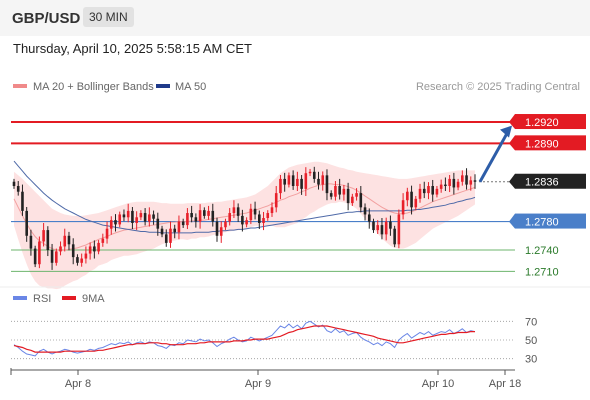  Describe the element at coordinates (494, 156) in the screenshot. I see `projection-arrow-shaft` at that location.